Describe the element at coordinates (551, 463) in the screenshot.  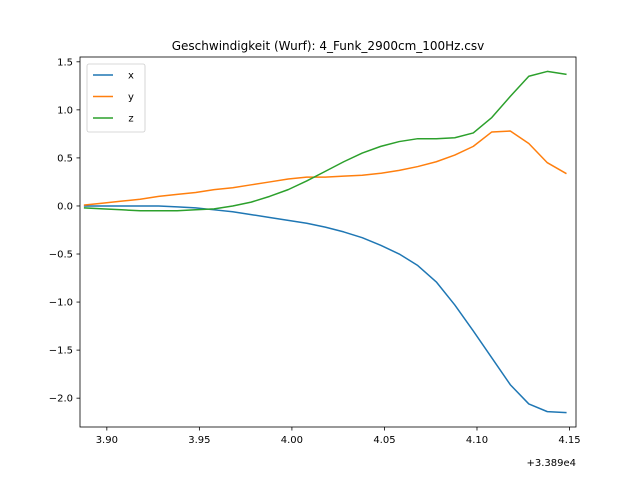
I see `x-axis-offset-label: +3.389e4` at that location.